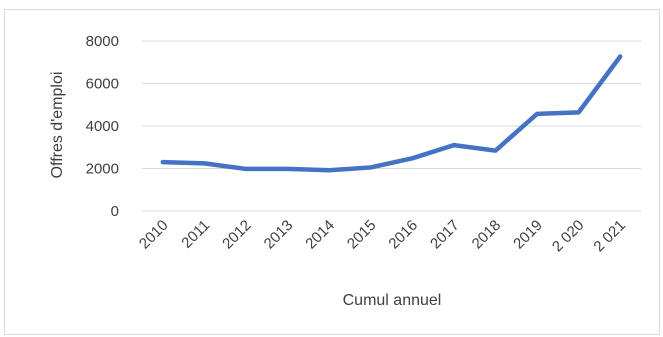  I want to click on x-tick-label: 2010, so click(154, 235).